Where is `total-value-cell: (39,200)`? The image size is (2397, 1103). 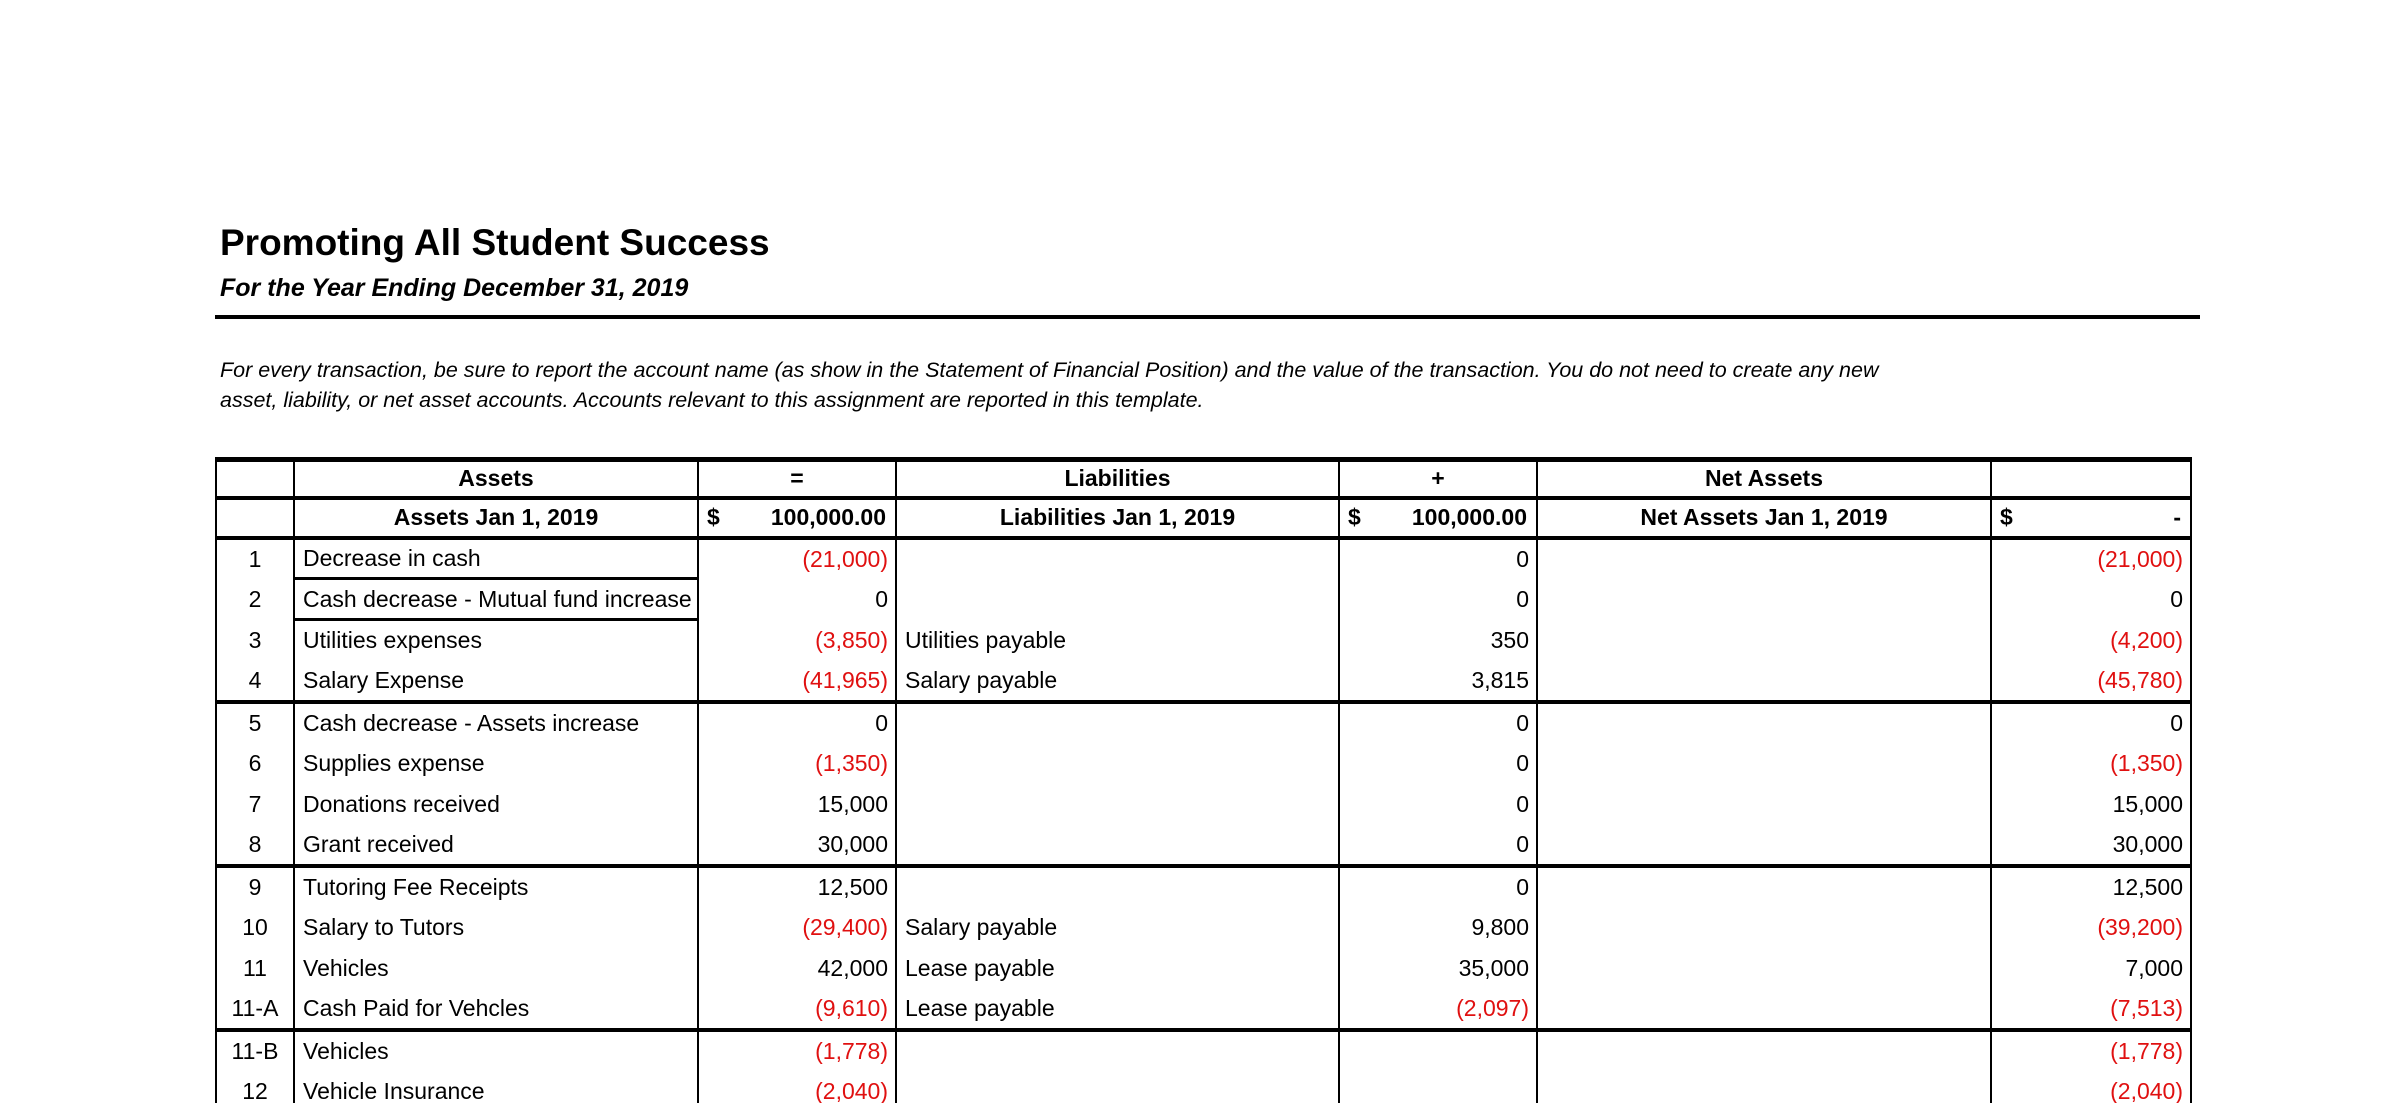
total-value-cell: (39,200) is located at coordinates (2091, 927).